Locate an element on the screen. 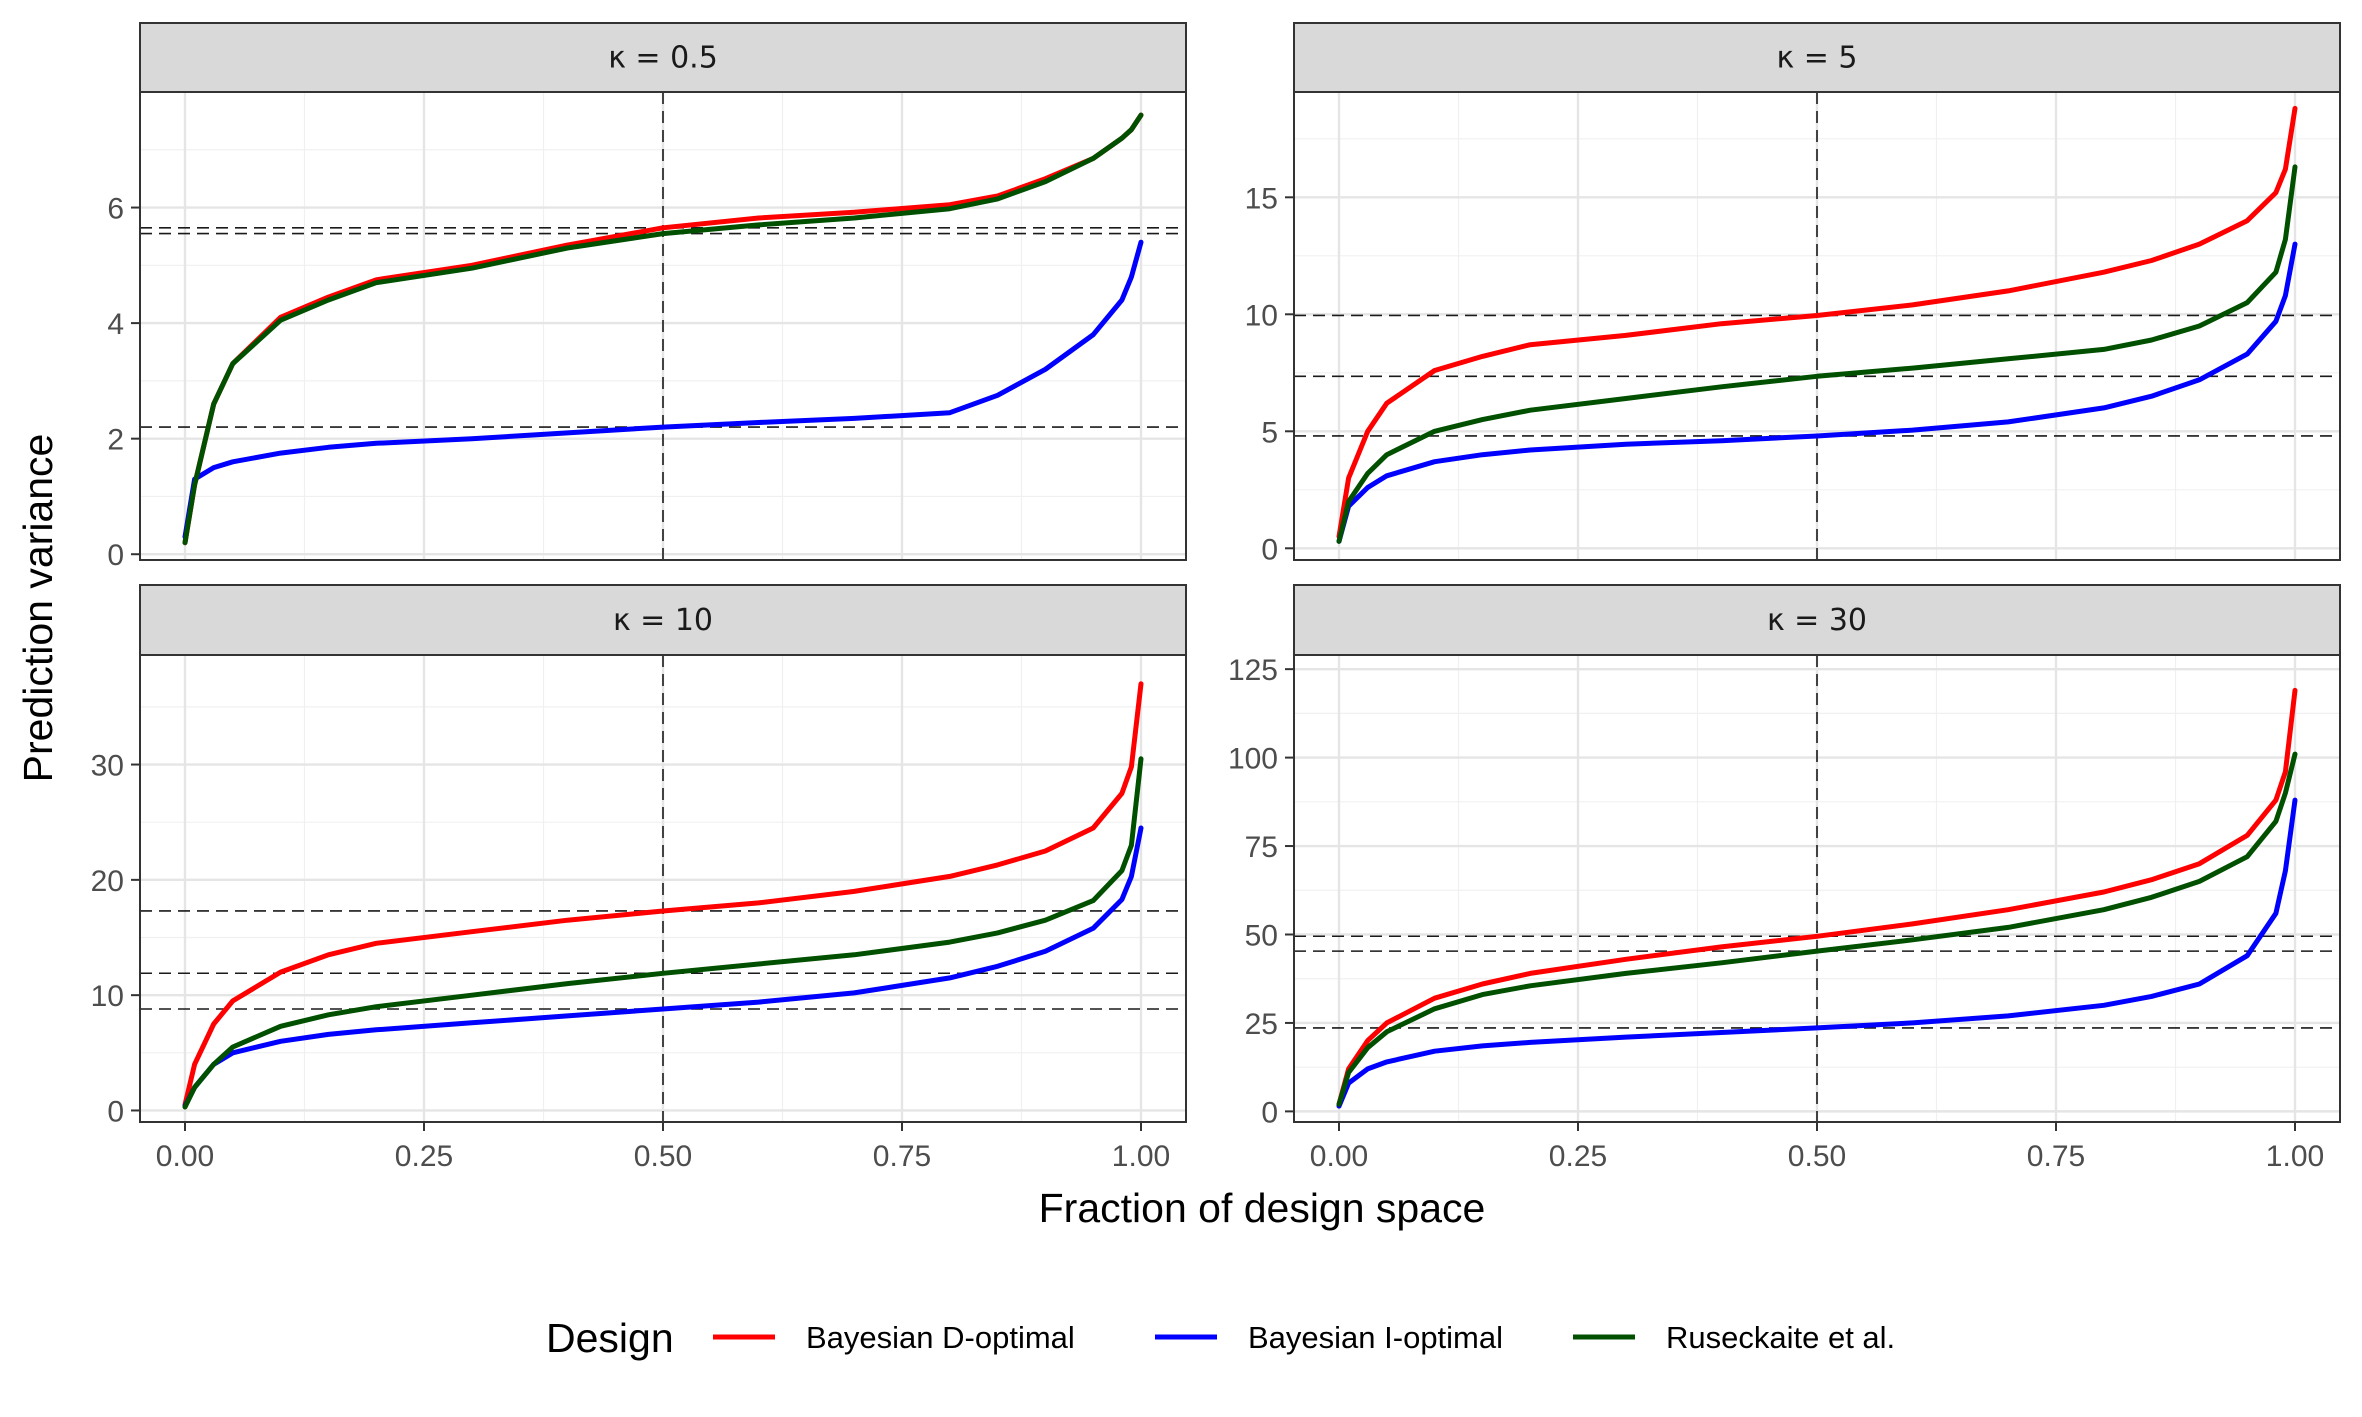 This screenshot has width=2362, height=1417. y-tick-label: 100 is located at coordinates (1253, 759).